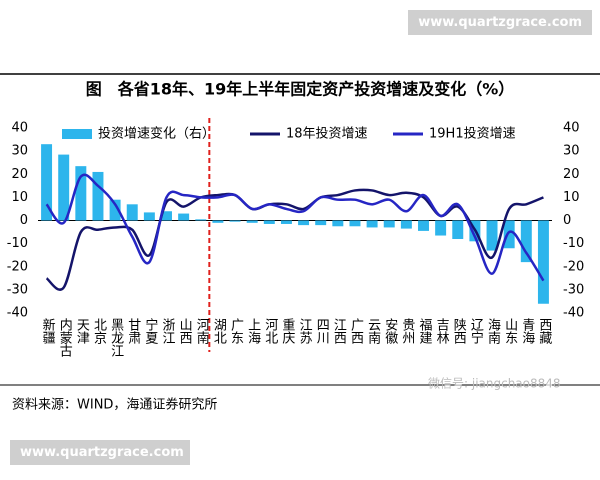 The height and width of the screenshot is (480, 600). Describe the element at coordinates (47, 331) in the screenshot. I see `x-tick-label: 新疆` at that location.